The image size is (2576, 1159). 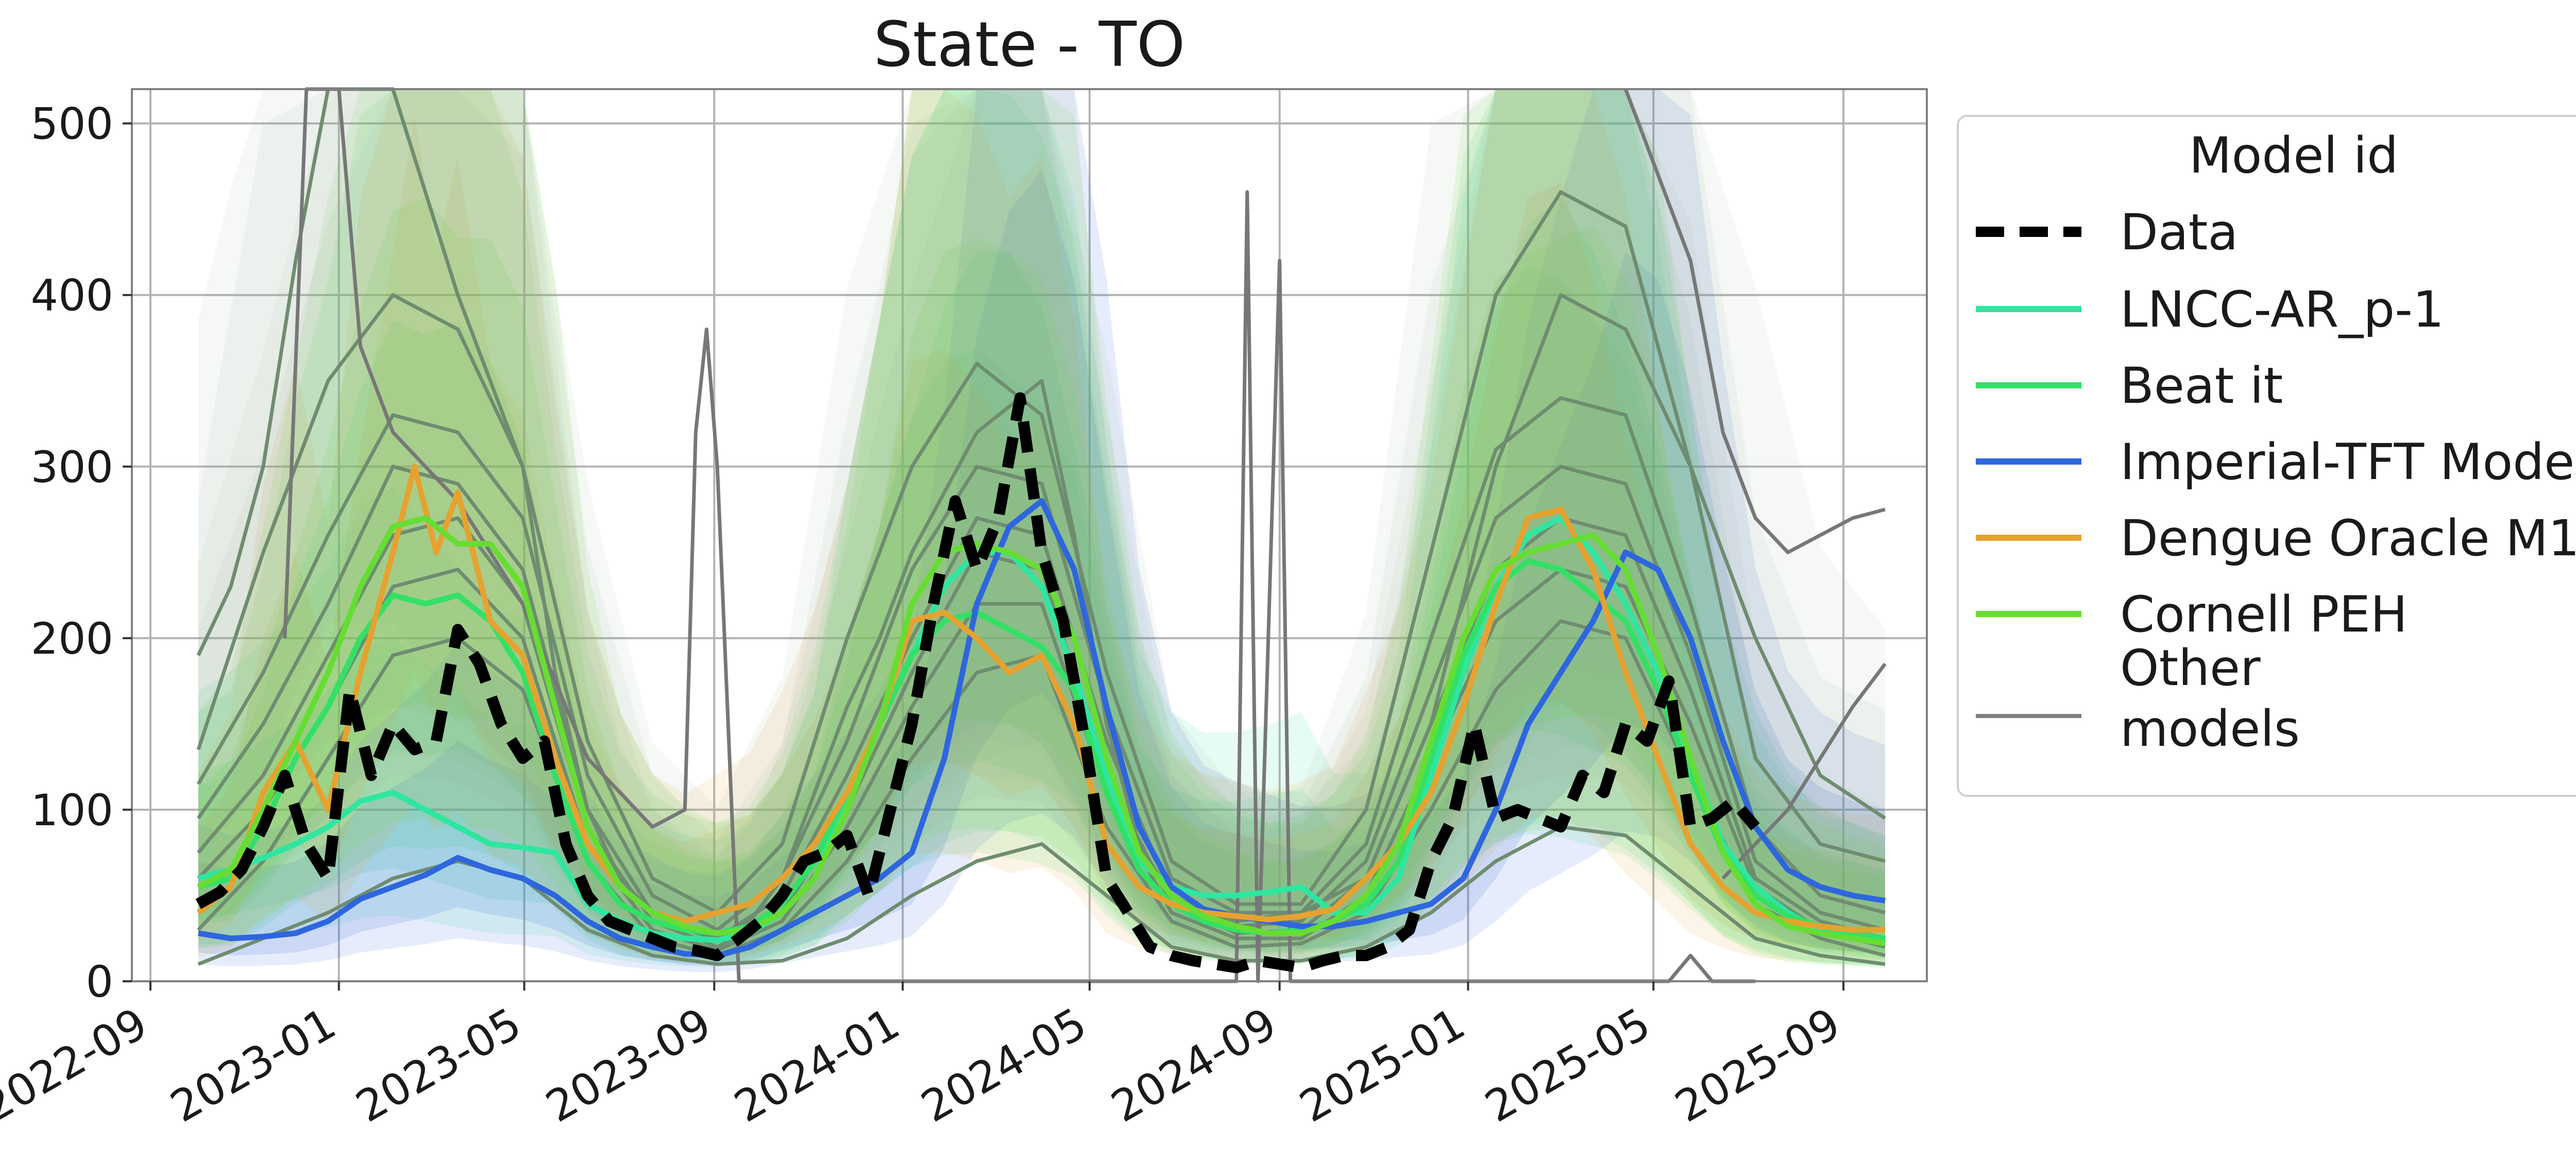 I want to click on chart-title: State - TO, so click(x=1029, y=45).